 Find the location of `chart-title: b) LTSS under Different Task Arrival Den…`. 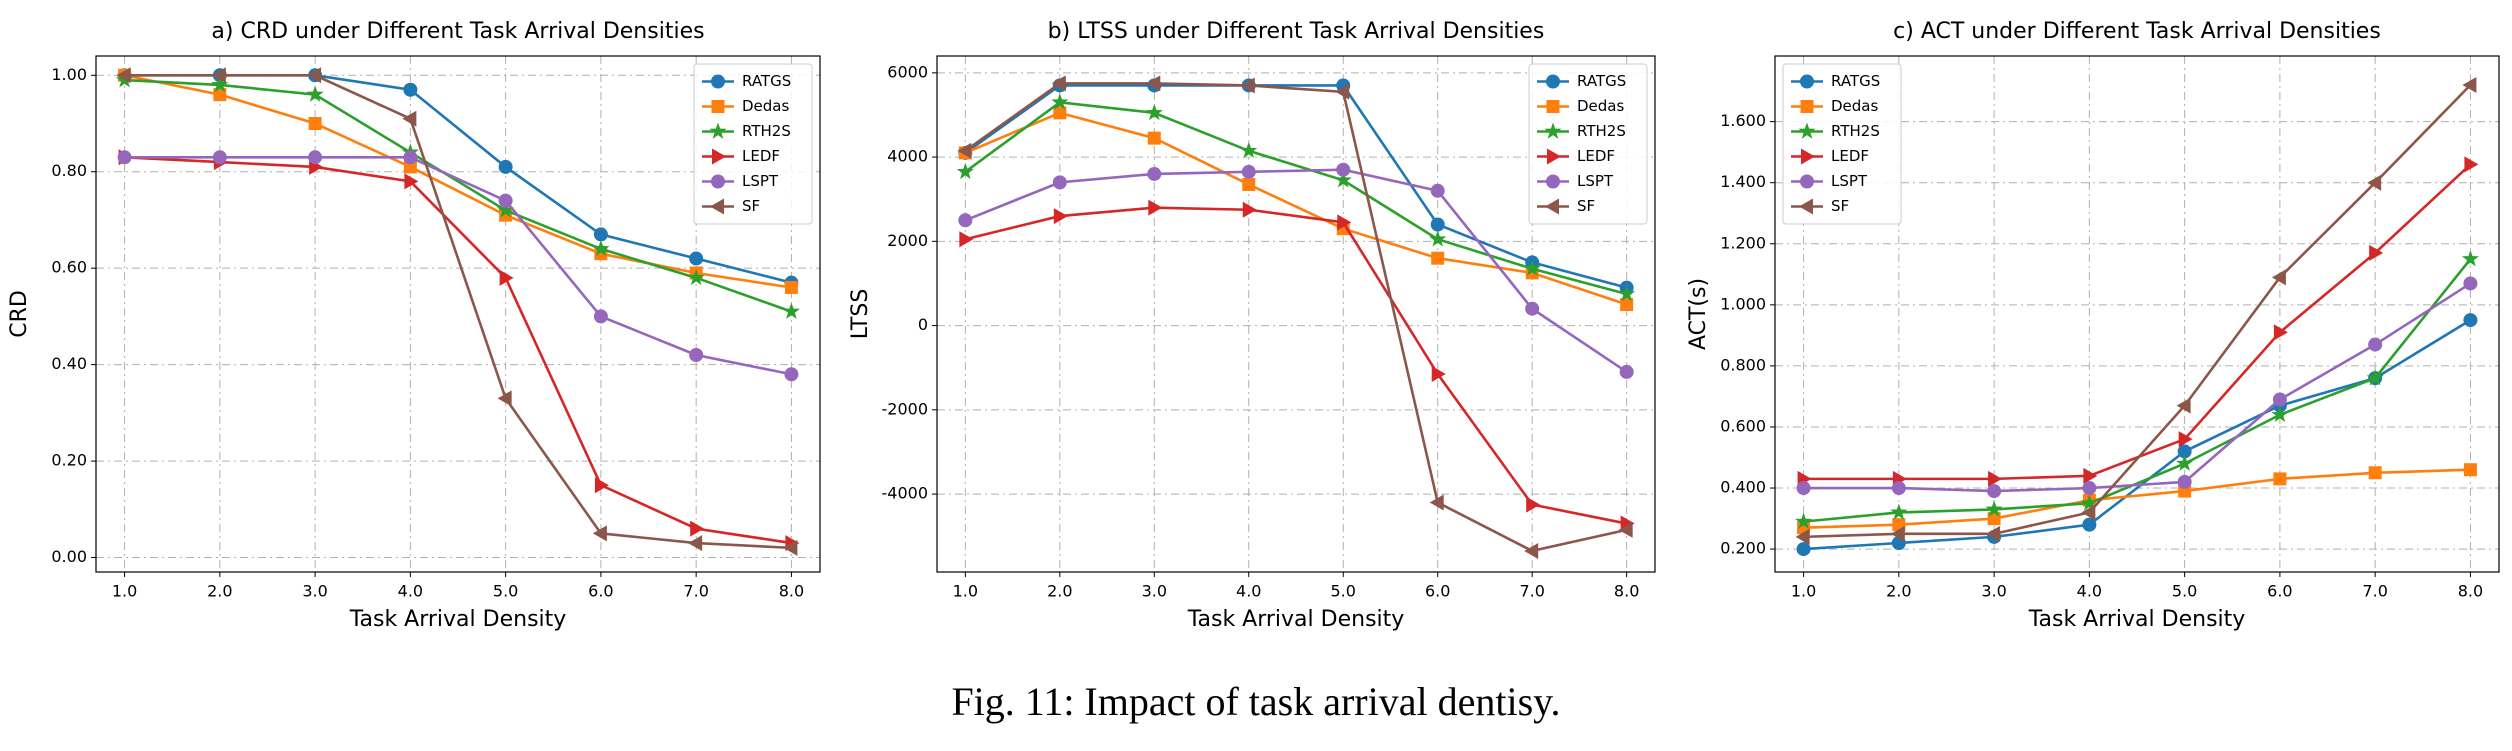

chart-title: b) LTSS under Different Task Arrival Den… is located at coordinates (1296, 31).